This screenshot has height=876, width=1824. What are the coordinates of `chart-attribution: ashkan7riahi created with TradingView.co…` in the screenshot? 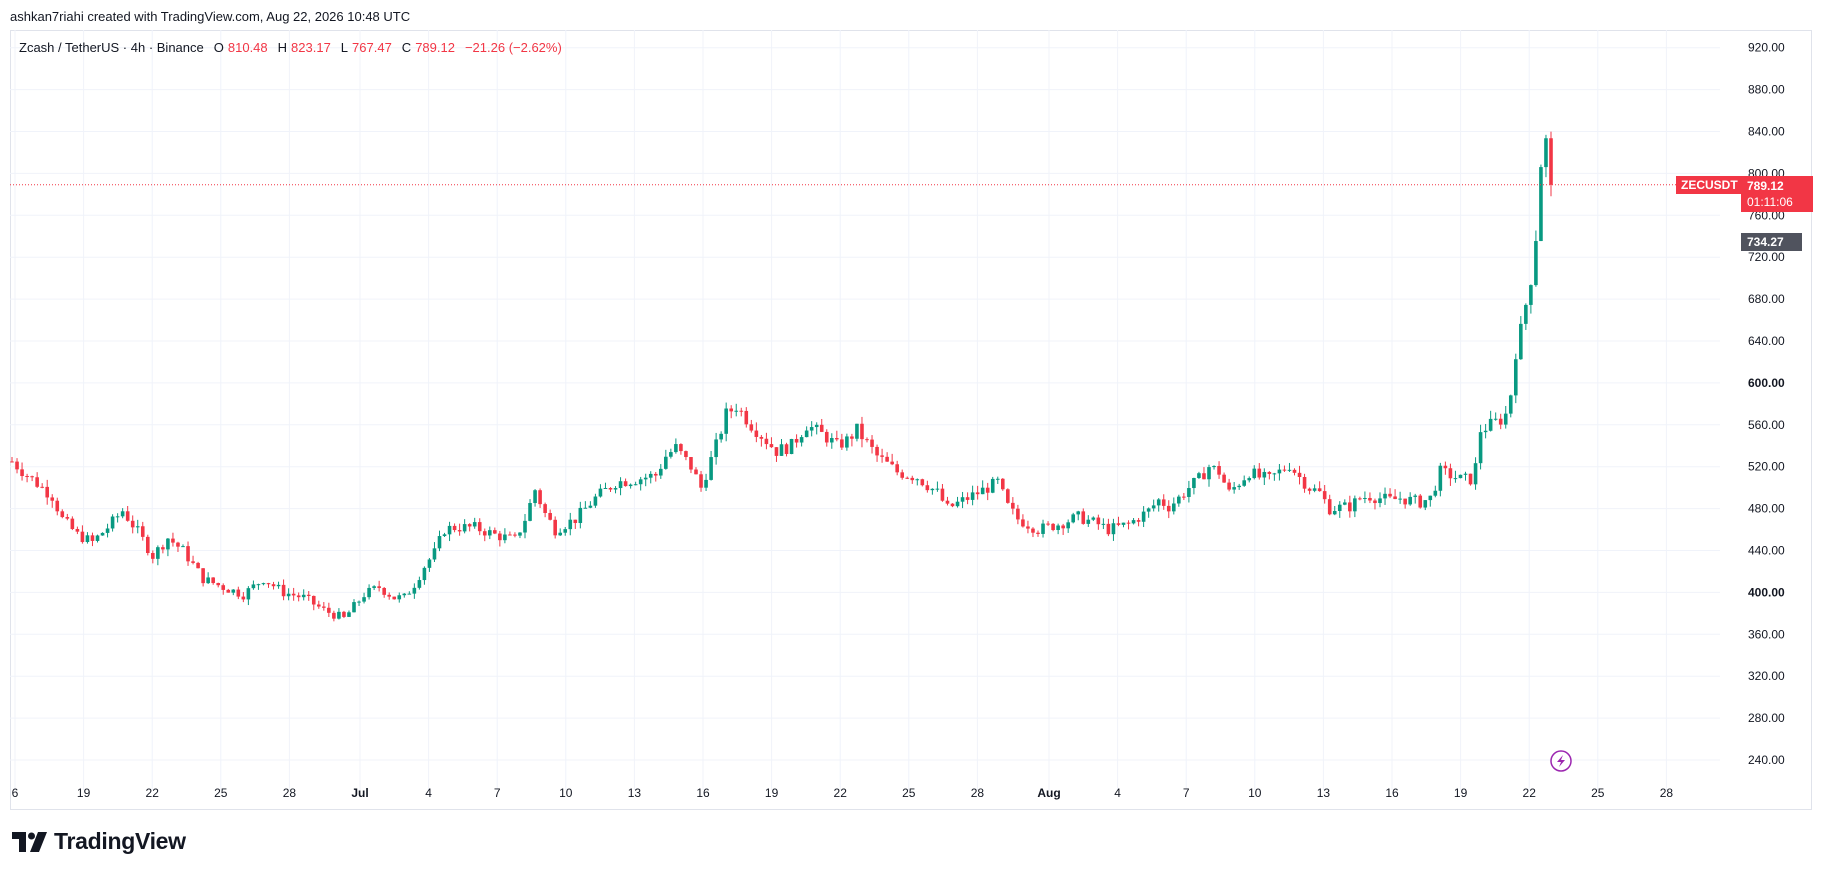 It's located at (210, 16).